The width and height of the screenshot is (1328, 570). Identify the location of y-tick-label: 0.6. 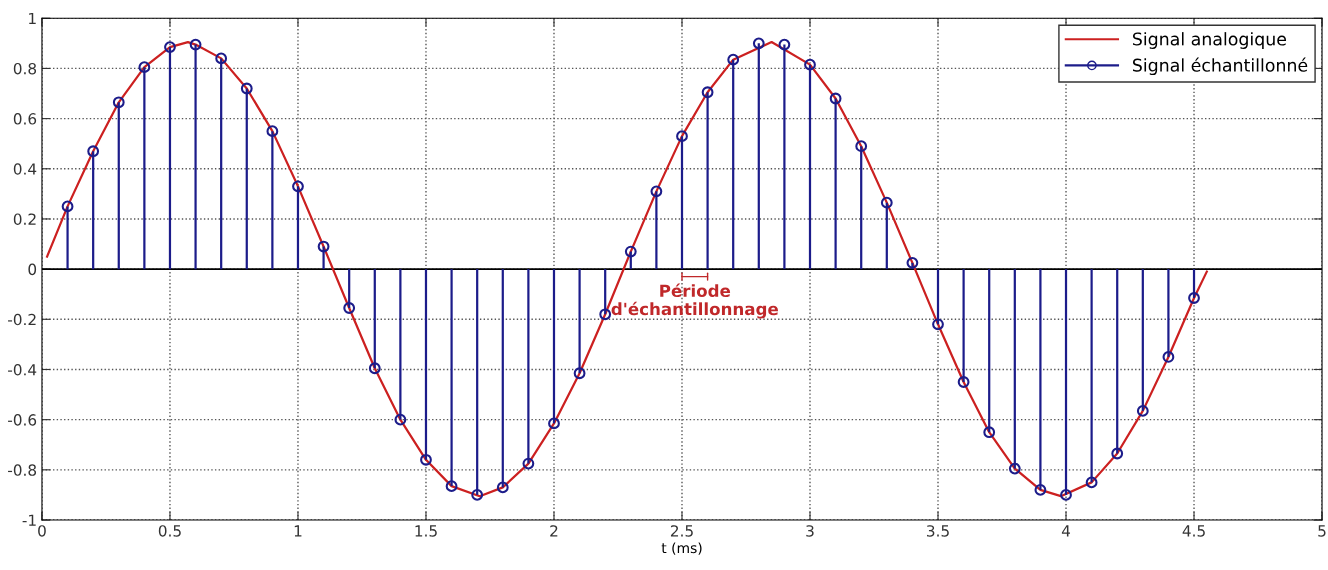
(25, 119).